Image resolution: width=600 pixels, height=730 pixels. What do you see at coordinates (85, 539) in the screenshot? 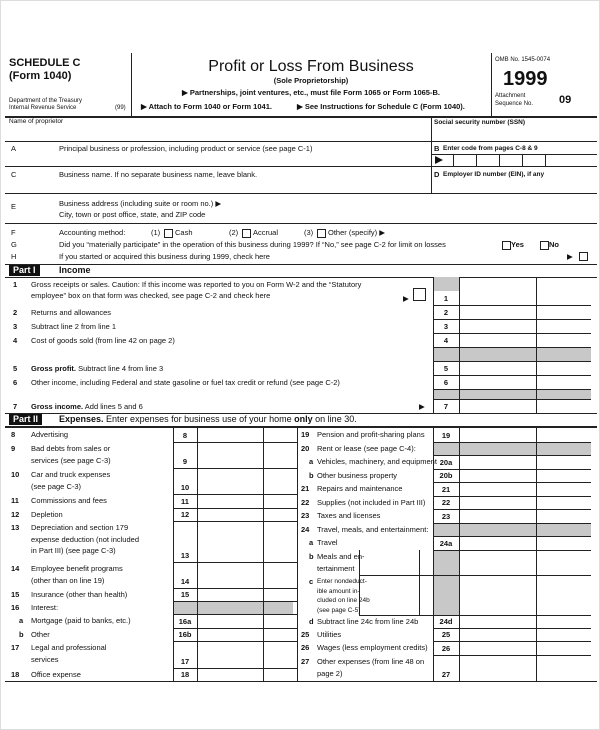
I see `text-line: expense deduction (not included` at bounding box center [85, 539].